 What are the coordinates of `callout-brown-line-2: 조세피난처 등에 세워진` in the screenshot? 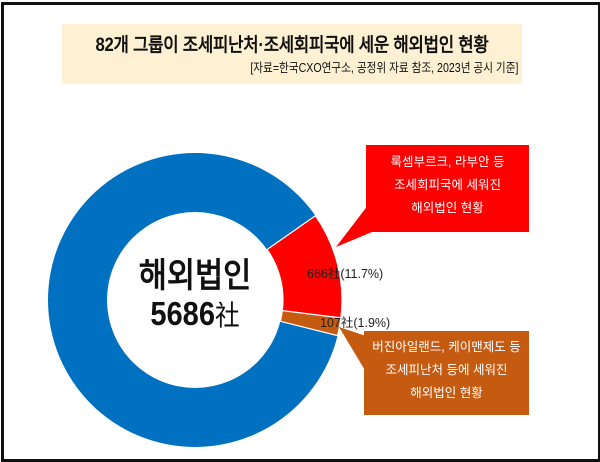 It's located at (446, 370).